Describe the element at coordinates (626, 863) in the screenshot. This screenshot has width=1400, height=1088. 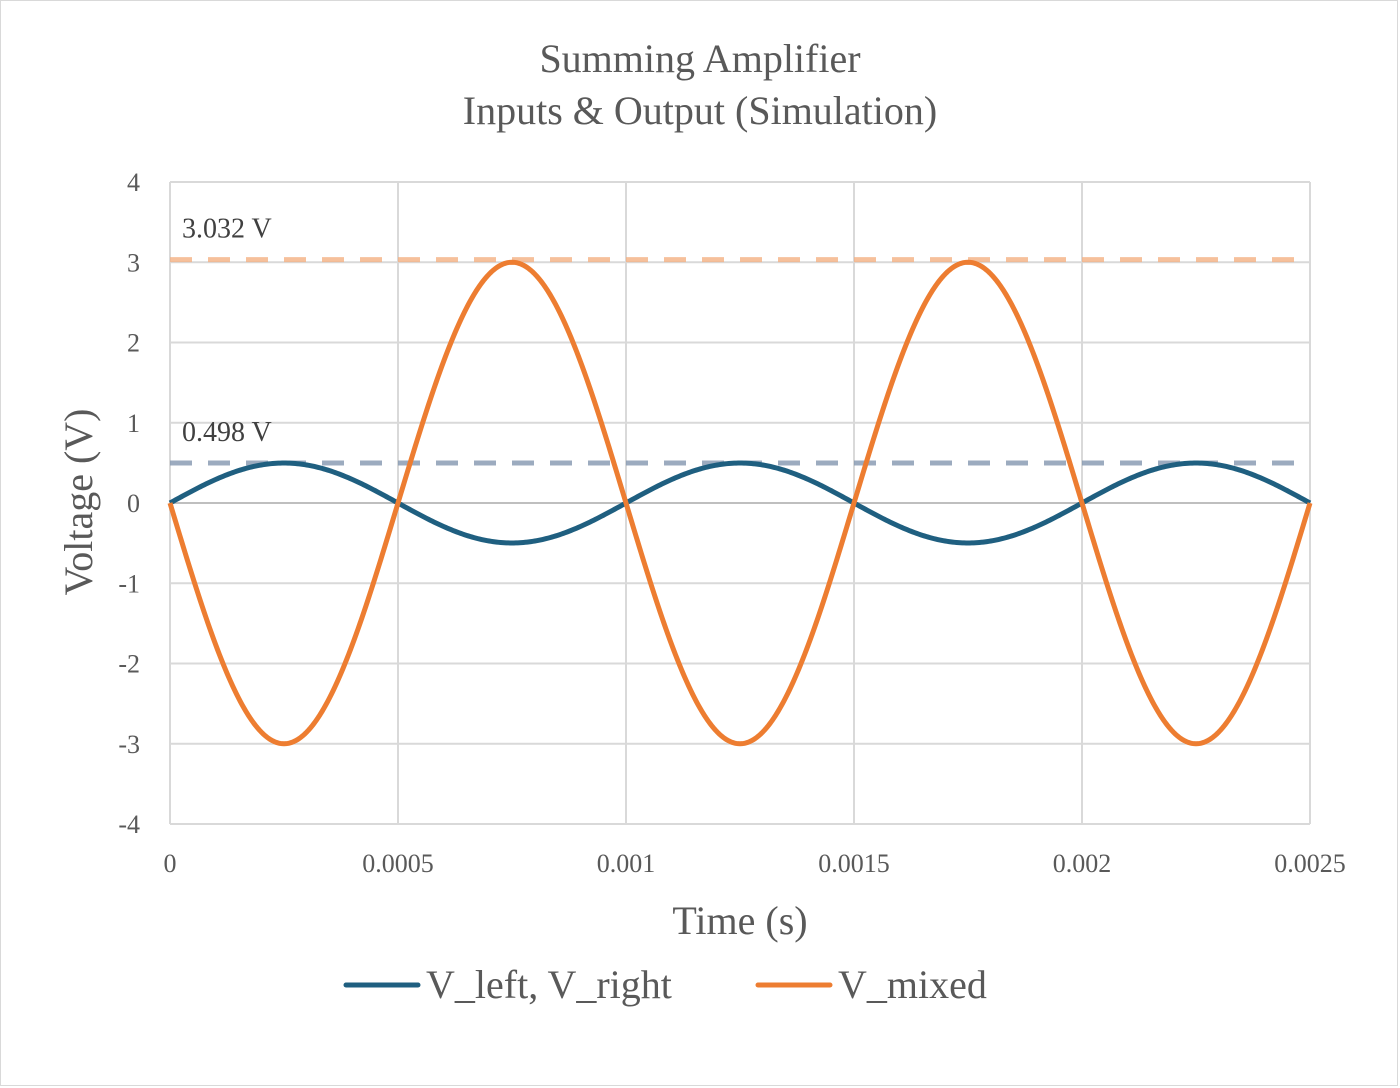
I see `x-tick-label: 0.001` at that location.